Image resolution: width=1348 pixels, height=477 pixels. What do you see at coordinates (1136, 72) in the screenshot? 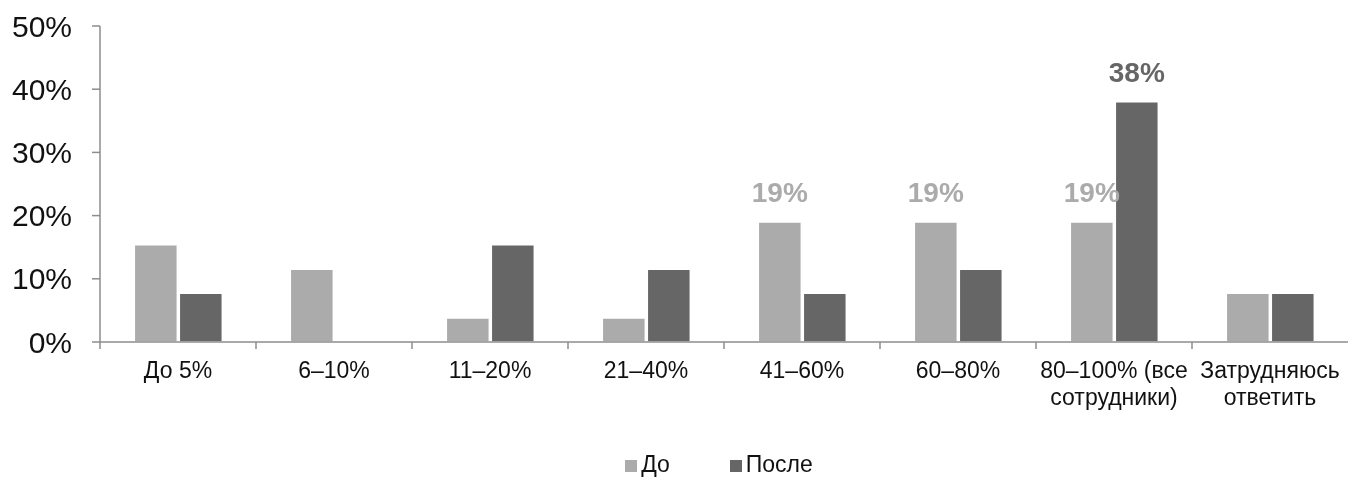
I see `data-label: 38%` at bounding box center [1136, 72].